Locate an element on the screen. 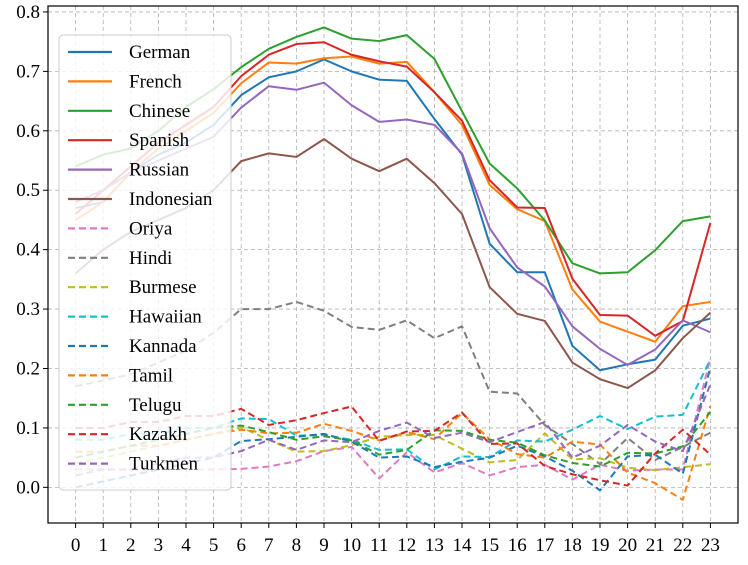 Image resolution: width=748 pixels, height=565 pixels. x-tick-label: 10 is located at coordinates (351, 545).